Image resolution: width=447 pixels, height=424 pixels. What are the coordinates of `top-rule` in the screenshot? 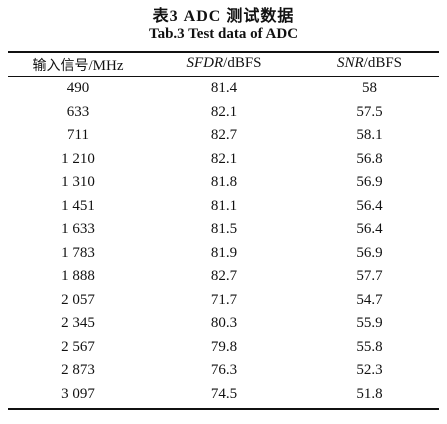 It's located at (223, 52).